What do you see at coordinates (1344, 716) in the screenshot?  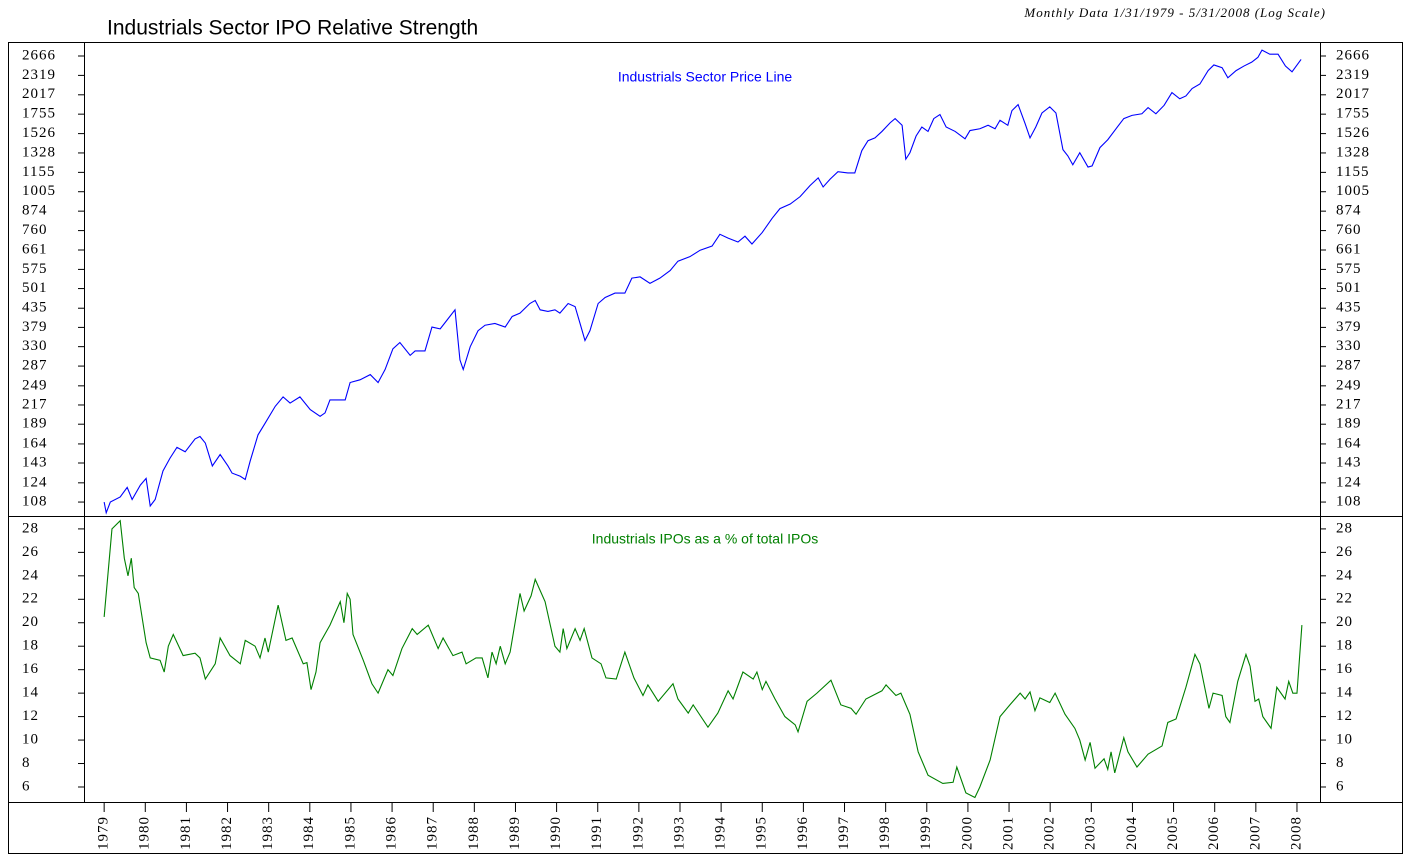 I see `y2-tick-label: 12` at bounding box center [1344, 716].